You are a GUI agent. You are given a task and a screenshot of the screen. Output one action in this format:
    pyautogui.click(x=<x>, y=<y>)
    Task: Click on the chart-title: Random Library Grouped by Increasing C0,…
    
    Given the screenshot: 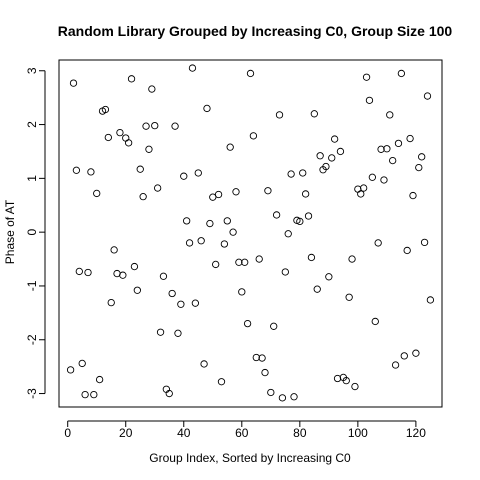 What is the action you would take?
    pyautogui.click(x=255, y=31)
    